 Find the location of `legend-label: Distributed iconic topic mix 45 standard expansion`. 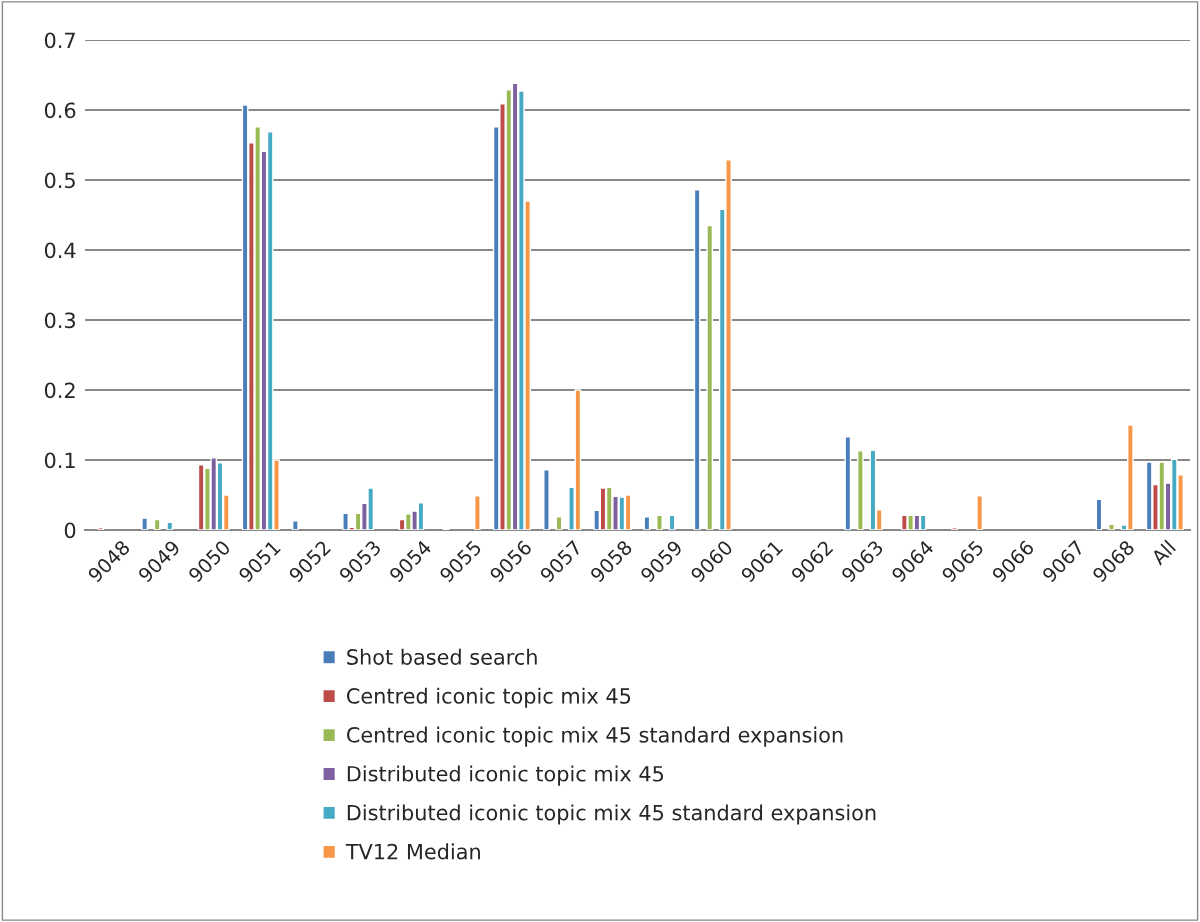

legend-label: Distributed iconic topic mix 45 standard expansion is located at coordinates (611, 814).